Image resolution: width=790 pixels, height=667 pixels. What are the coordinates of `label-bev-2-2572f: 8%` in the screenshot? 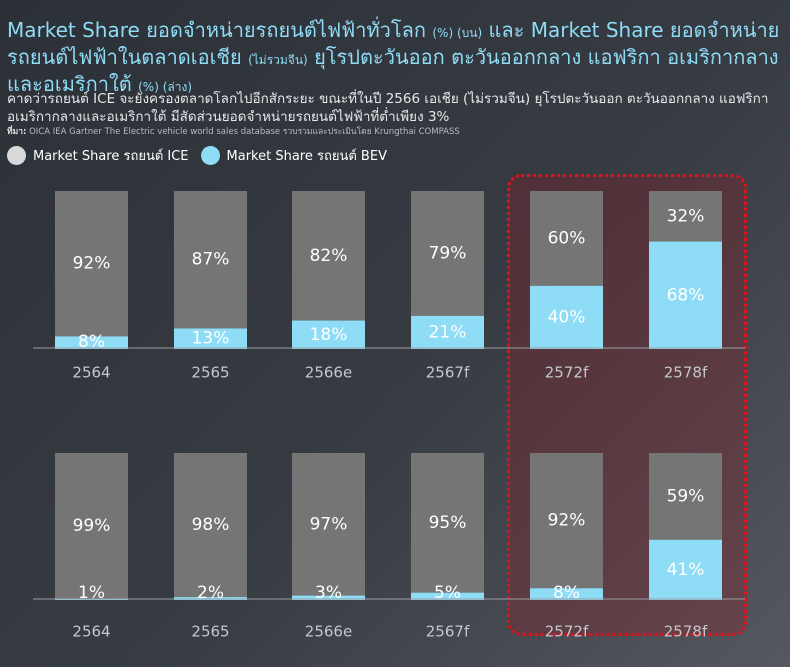 It's located at (566, 593).